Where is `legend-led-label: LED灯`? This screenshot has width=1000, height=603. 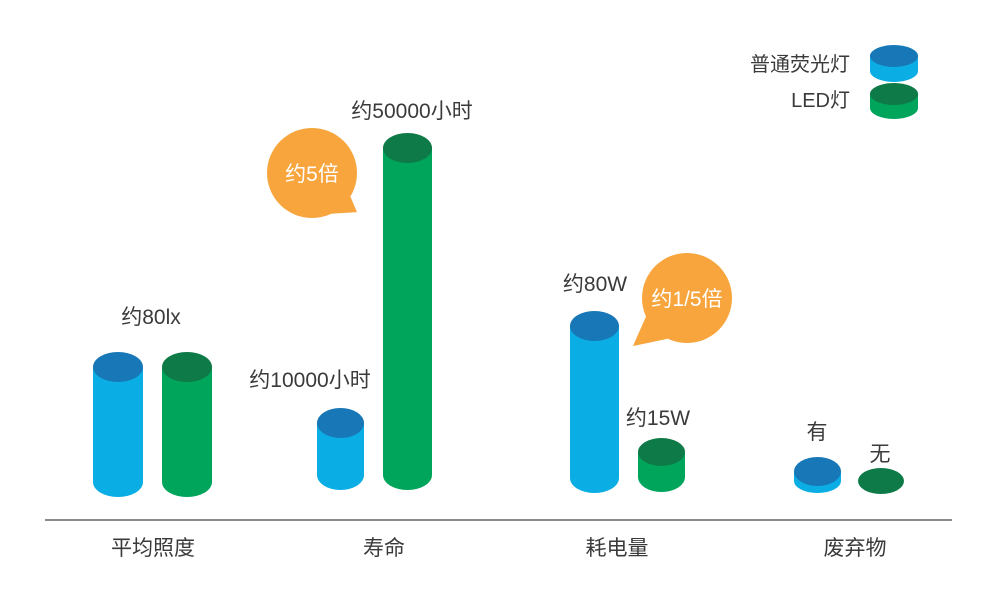 legend-led-label: LED灯 is located at coordinates (820, 101).